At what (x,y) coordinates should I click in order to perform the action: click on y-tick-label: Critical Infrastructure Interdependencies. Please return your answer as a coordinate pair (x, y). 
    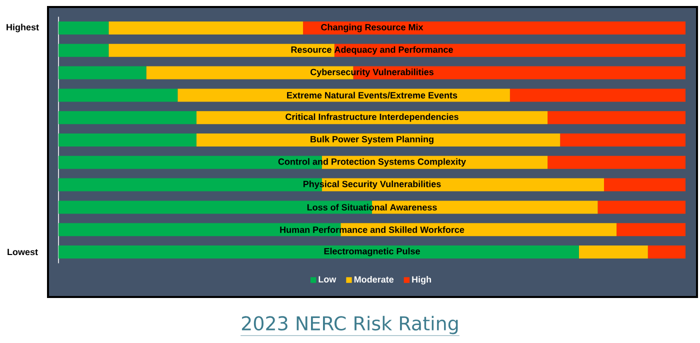
    Looking at the image, I should click on (372, 117).